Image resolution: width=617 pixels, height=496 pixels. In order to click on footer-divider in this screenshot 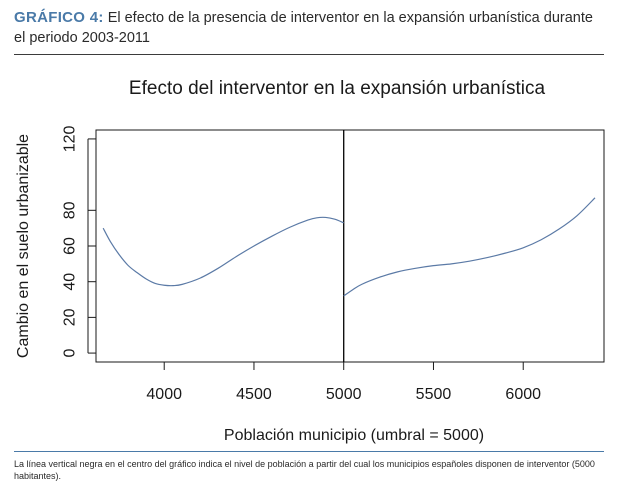, I will do `click(309, 451)`.